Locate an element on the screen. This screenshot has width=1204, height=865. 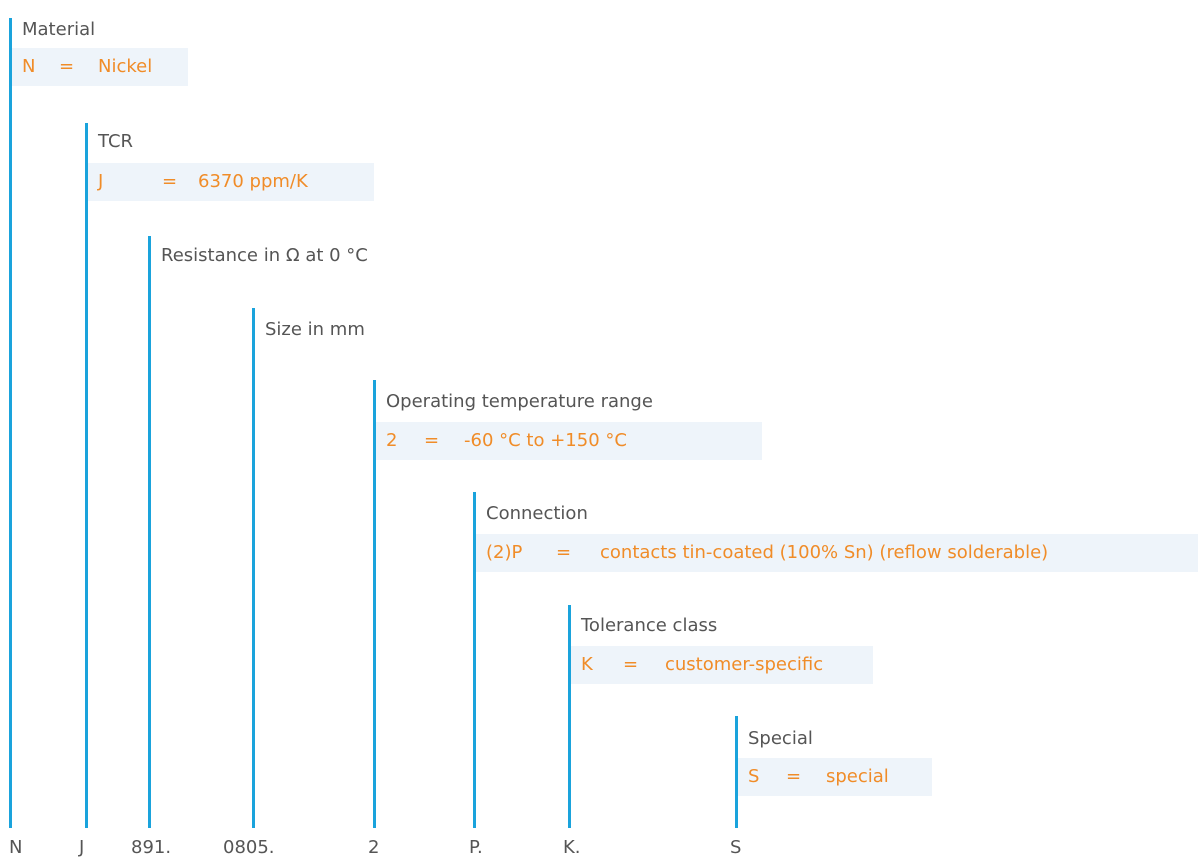
part-code-size: 0805. is located at coordinates (249, 847).